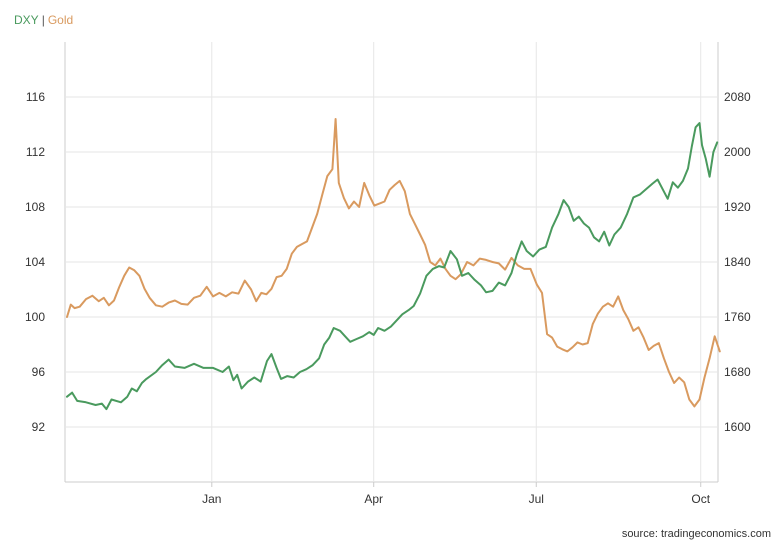 The height and width of the screenshot is (541, 779). I want to click on legend-dxy: DXY, so click(26, 20).